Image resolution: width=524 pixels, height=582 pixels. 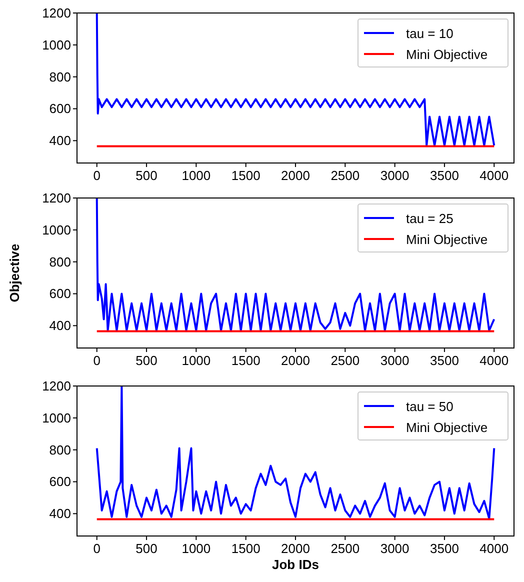 What do you see at coordinates (430, 218) in the screenshot?
I see `legend-label: tau = 25` at bounding box center [430, 218].